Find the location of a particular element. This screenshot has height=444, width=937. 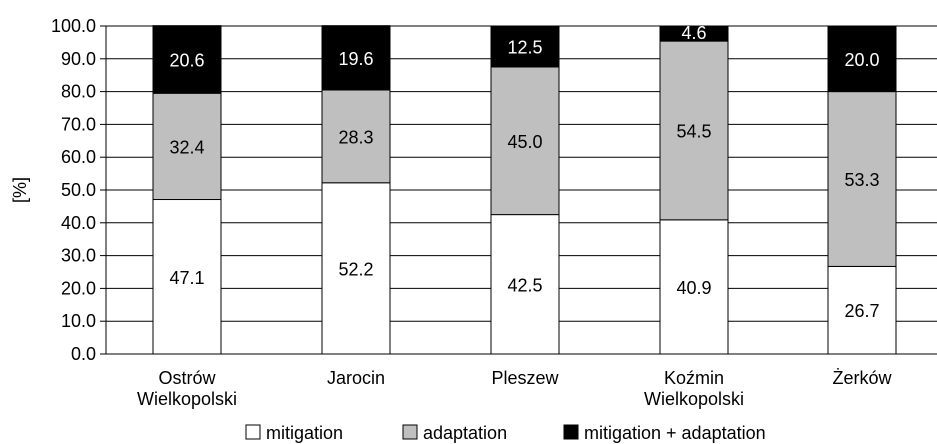

data-label: 20.0 is located at coordinates (861, 60).